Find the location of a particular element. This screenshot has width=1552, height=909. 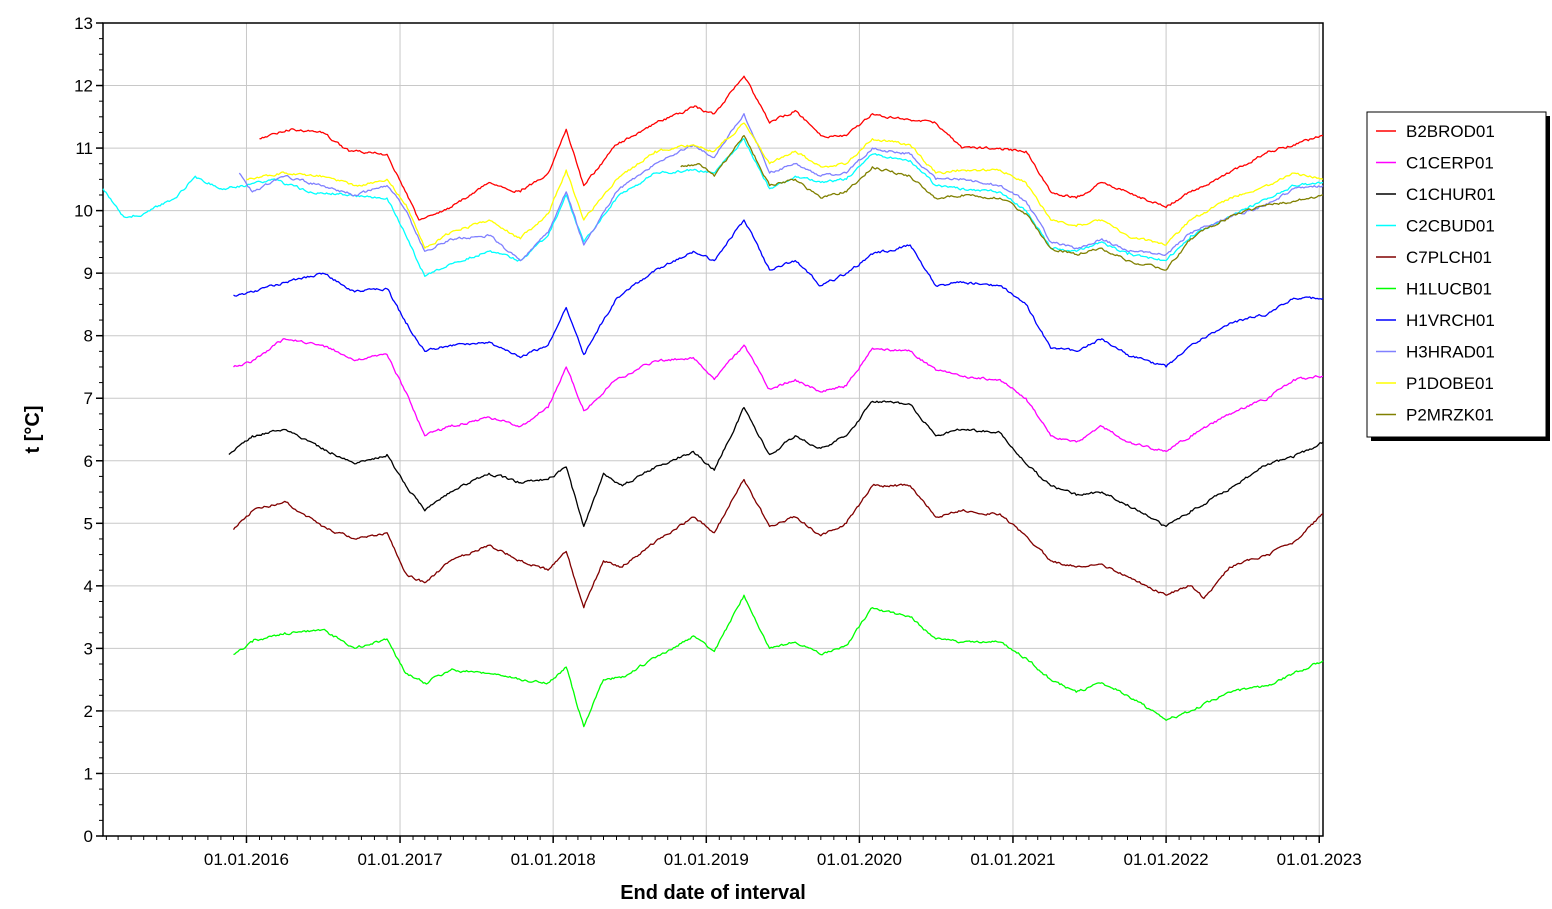

y-tick-label: 3 is located at coordinates (88, 648).